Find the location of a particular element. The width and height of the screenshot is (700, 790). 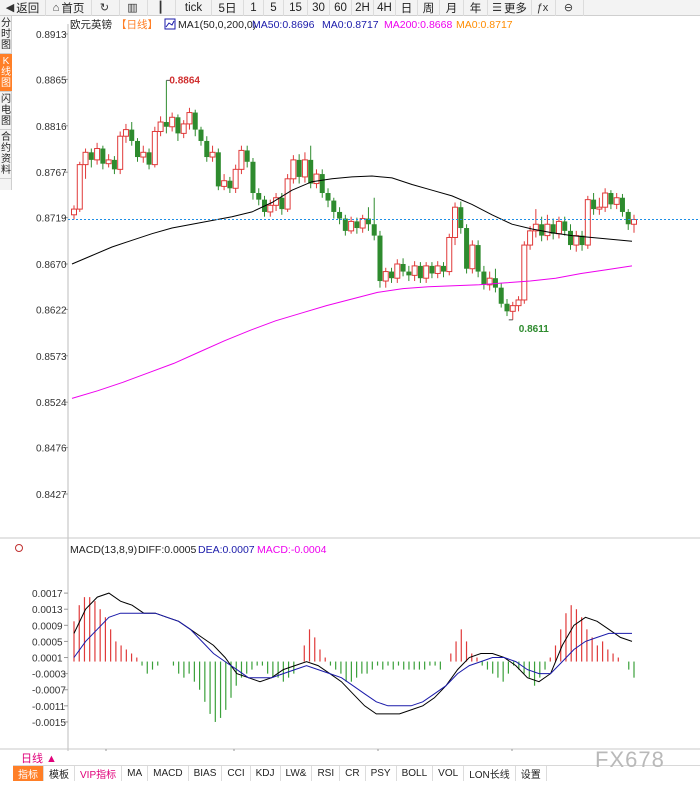

indicator-tab-5: BIAS is located at coordinates (206, 773).